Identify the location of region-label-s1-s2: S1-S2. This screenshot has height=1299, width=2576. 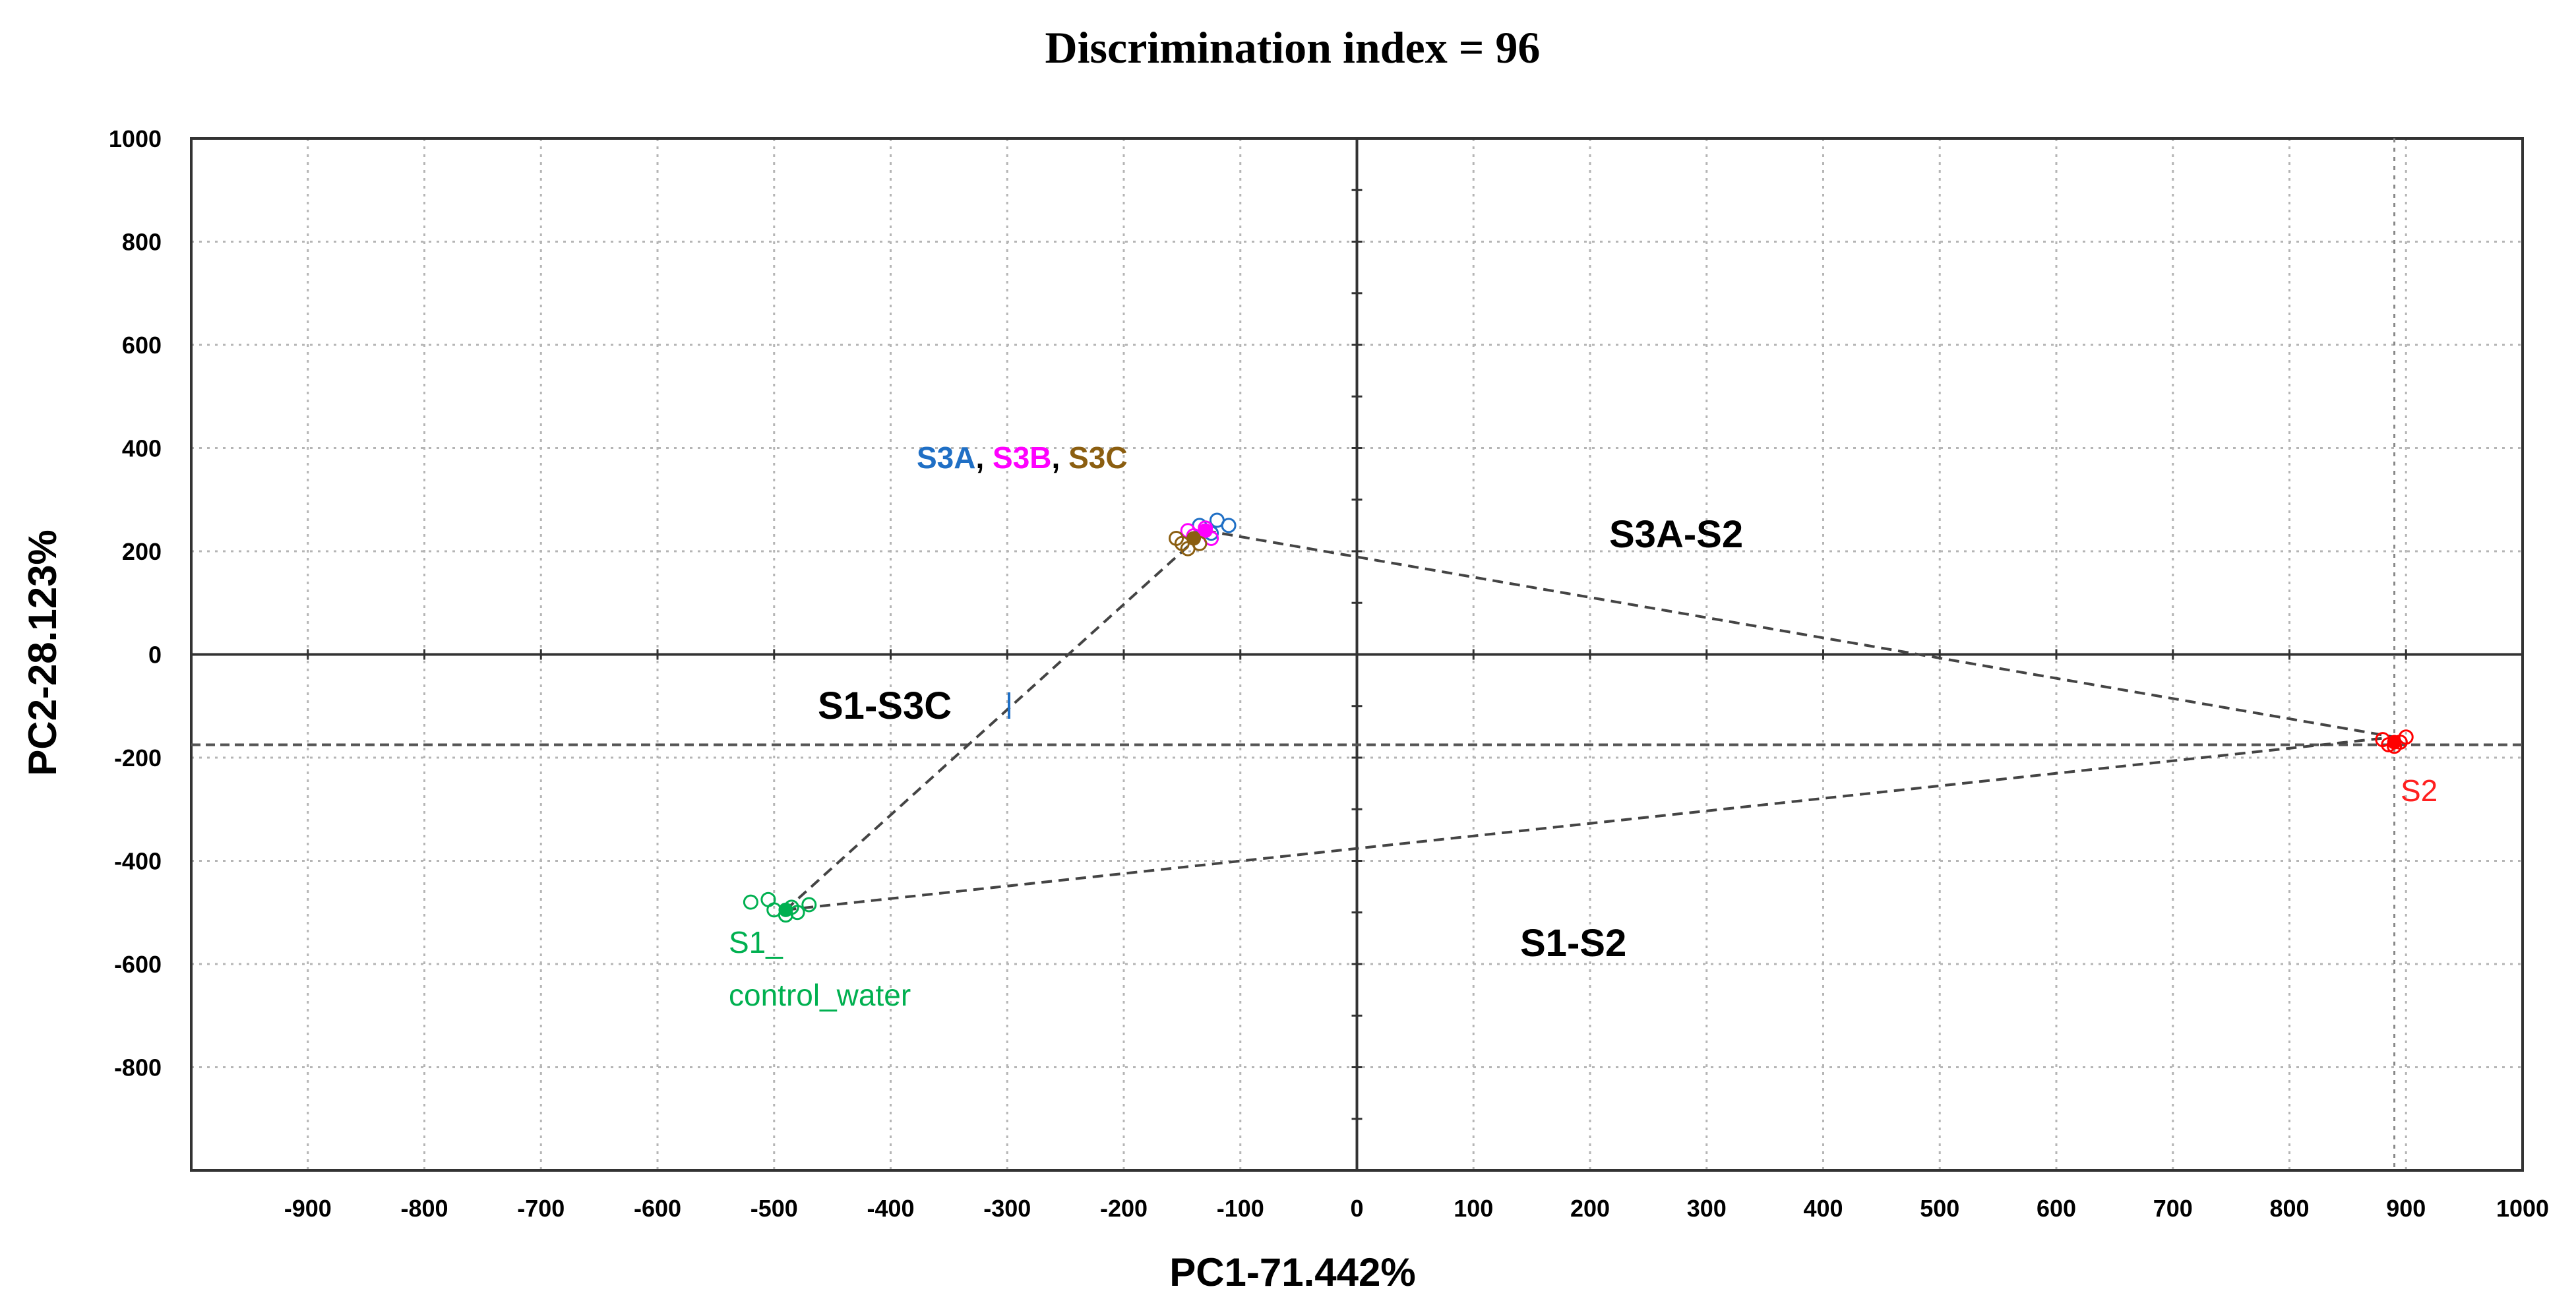
(1573, 943).